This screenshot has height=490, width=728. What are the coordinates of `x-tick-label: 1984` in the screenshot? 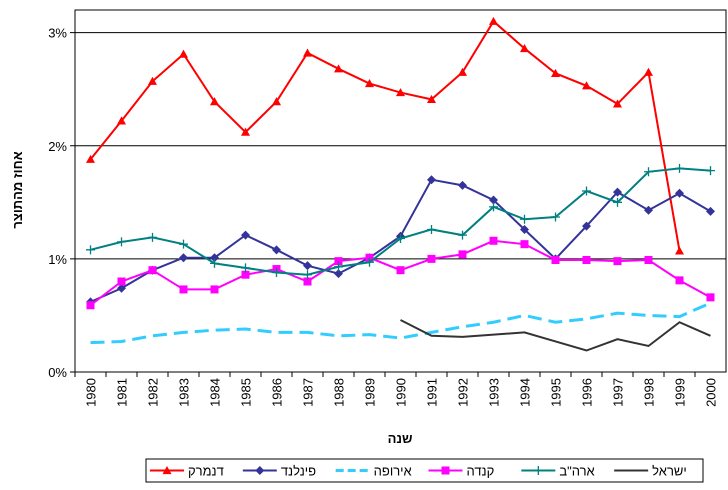 It's located at (215, 392).